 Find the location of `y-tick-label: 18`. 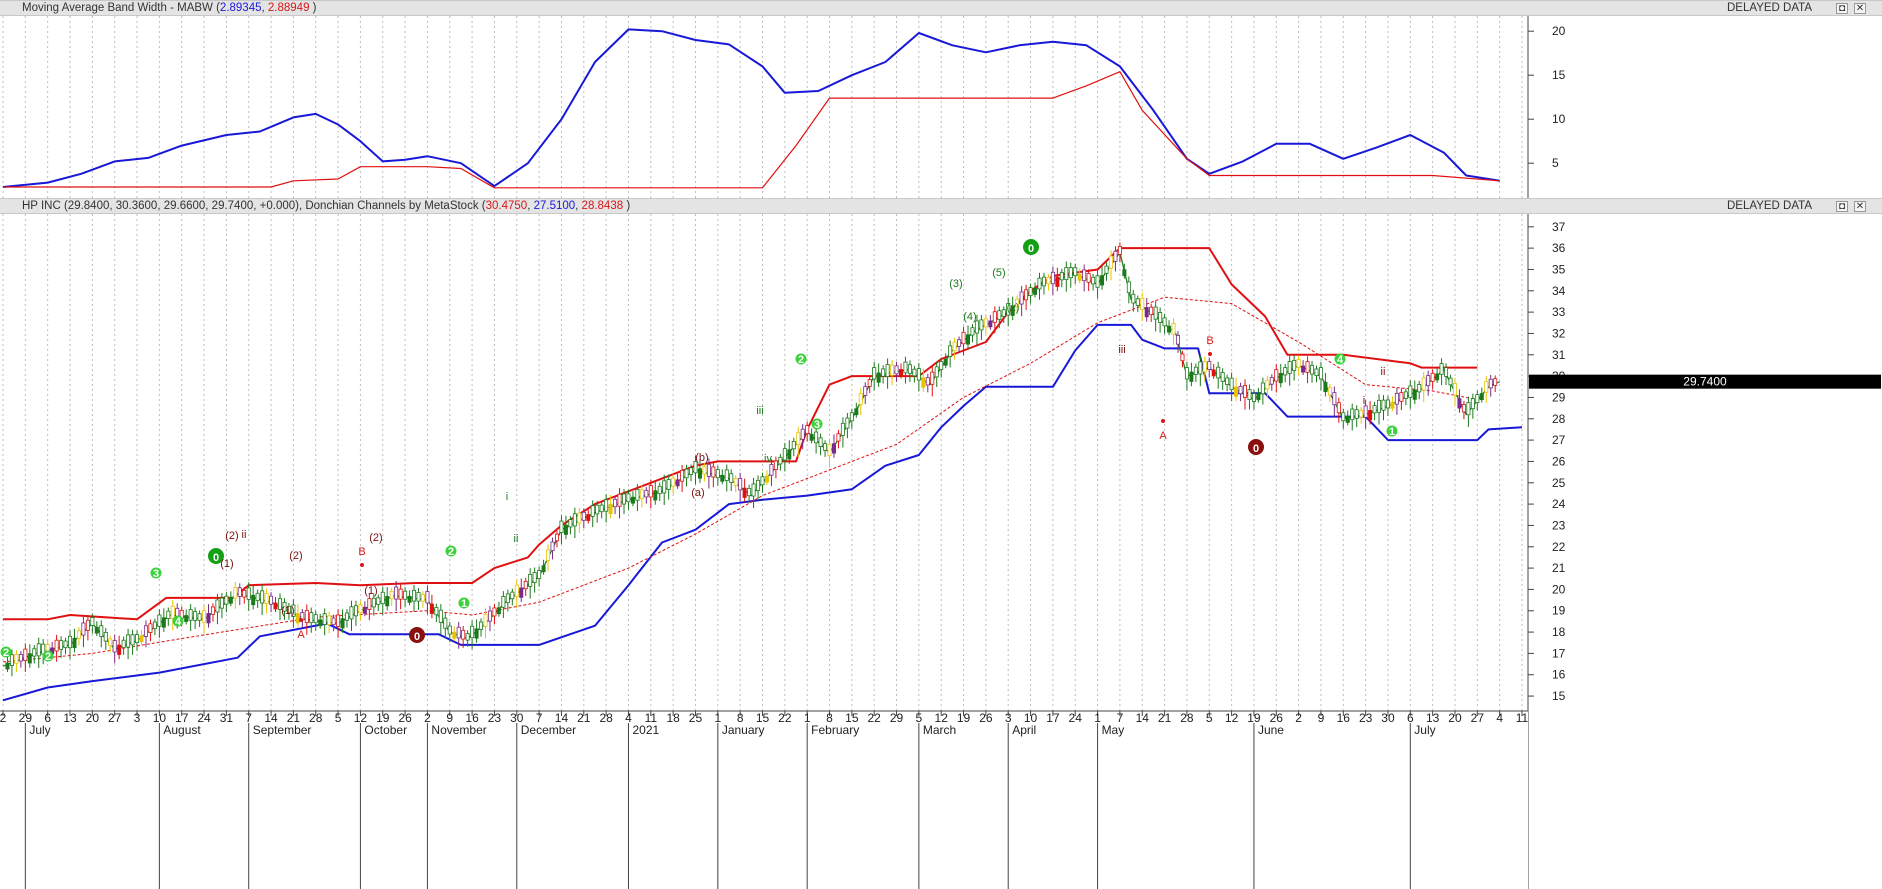

y-tick-label: 18 is located at coordinates (1559, 632).